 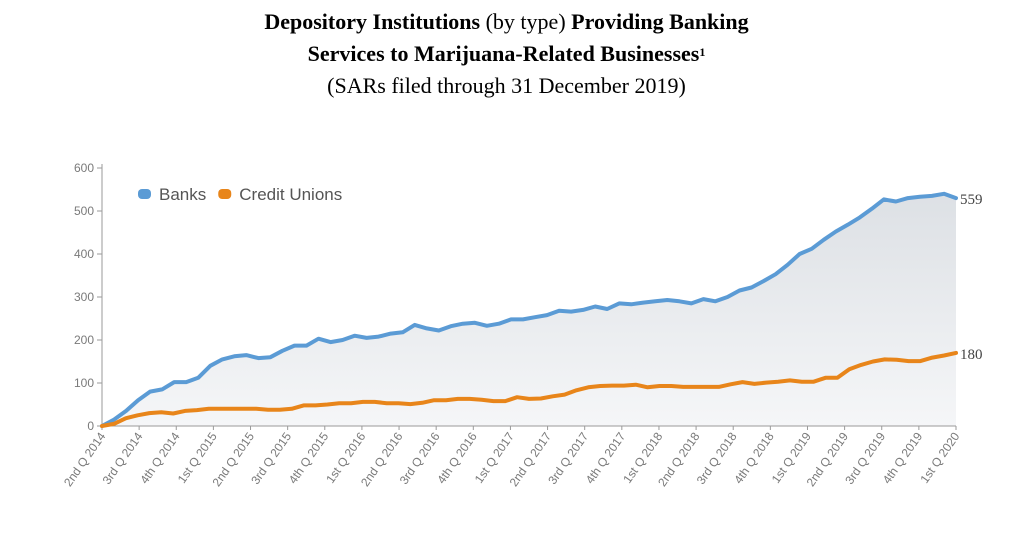 What do you see at coordinates (290, 194) in the screenshot?
I see `legend-label: Credit Unions` at bounding box center [290, 194].